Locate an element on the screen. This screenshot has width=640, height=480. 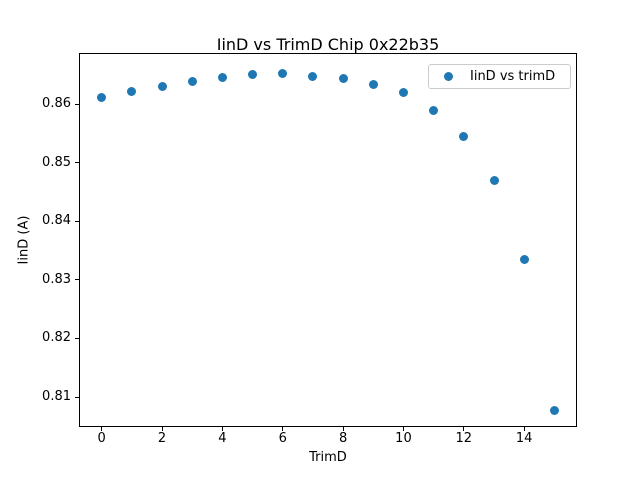
y-tick-label: 0.83 is located at coordinates (56, 279).